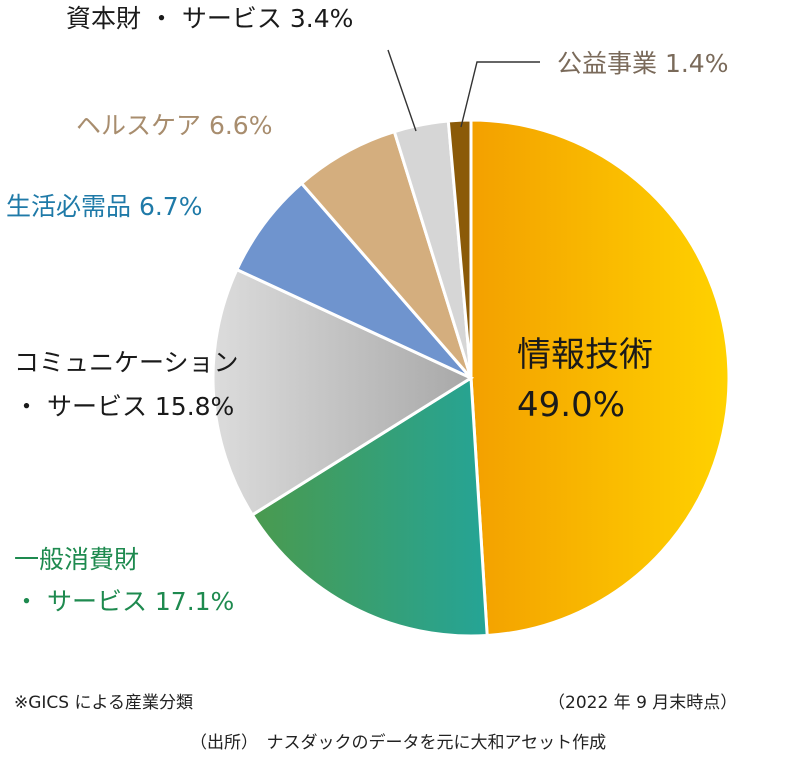 Image resolution: width=802 pixels, height=763 pixels. What do you see at coordinates (103, 703) in the screenshot?
I see `classification-note: ※GICS による産業分類` at bounding box center [103, 703].